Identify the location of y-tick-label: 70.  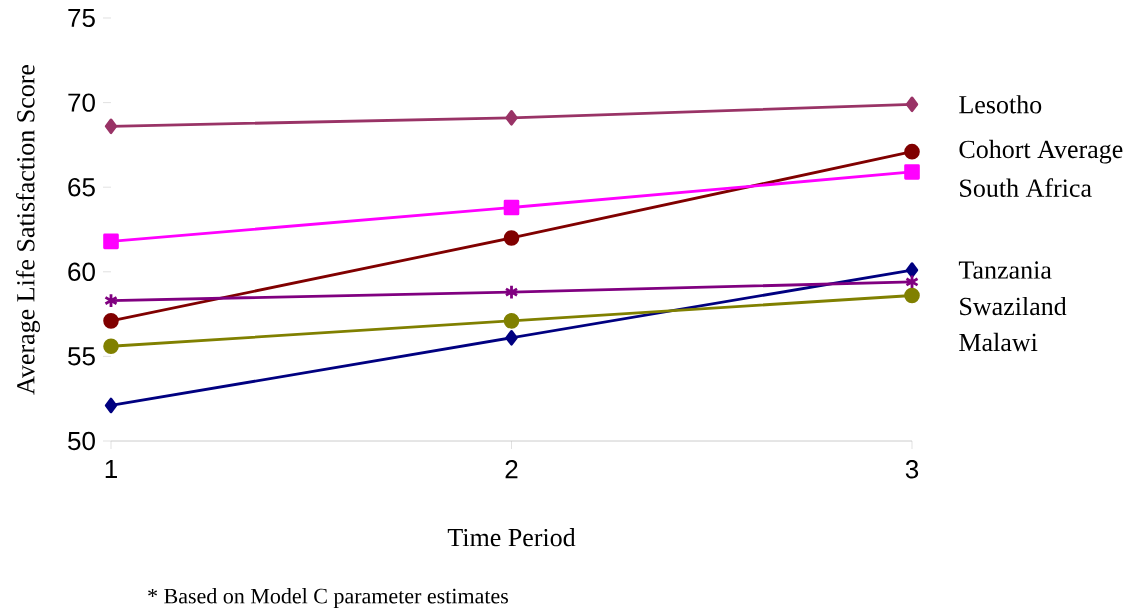
(81, 102).